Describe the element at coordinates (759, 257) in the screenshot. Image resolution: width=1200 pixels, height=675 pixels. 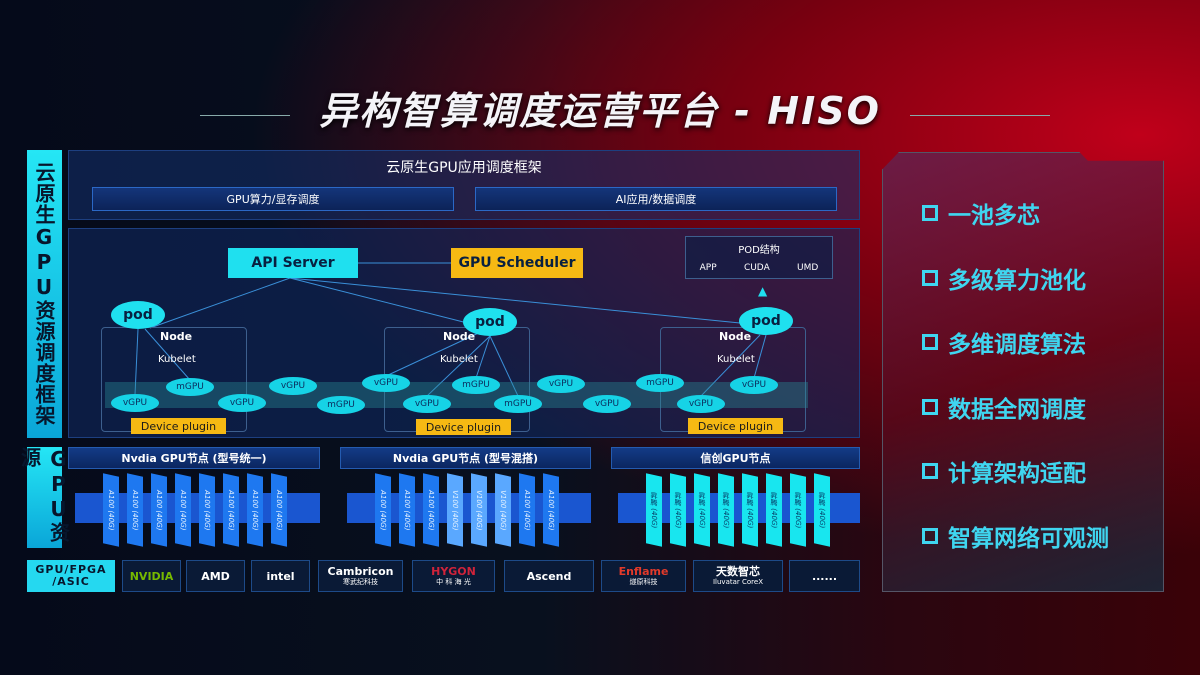
I see `pod-structure-box: POD结构 APP CUDA UMD` at that location.